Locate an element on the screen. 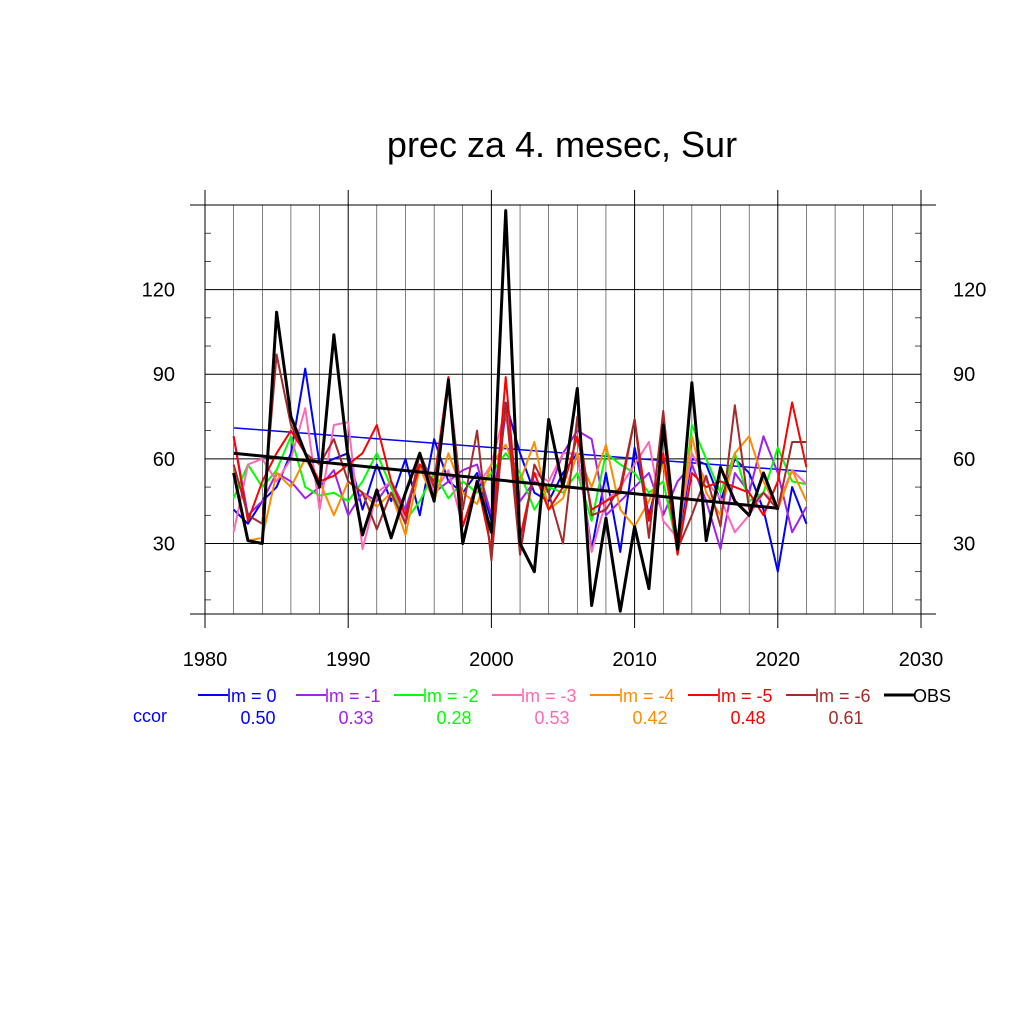 The width and height of the screenshot is (1024, 1024). legend-label: lm = -1 is located at coordinates (353, 696).